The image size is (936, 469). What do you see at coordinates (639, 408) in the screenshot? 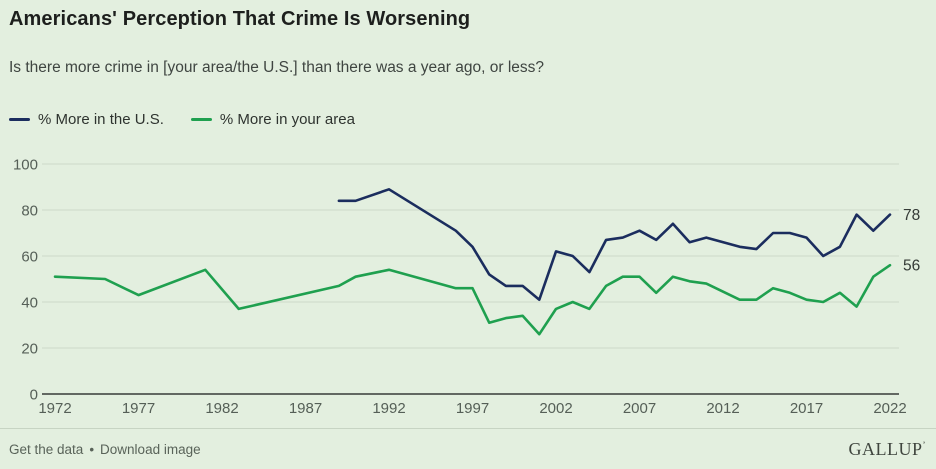
I see `x-tick-label: 2007` at bounding box center [639, 408].